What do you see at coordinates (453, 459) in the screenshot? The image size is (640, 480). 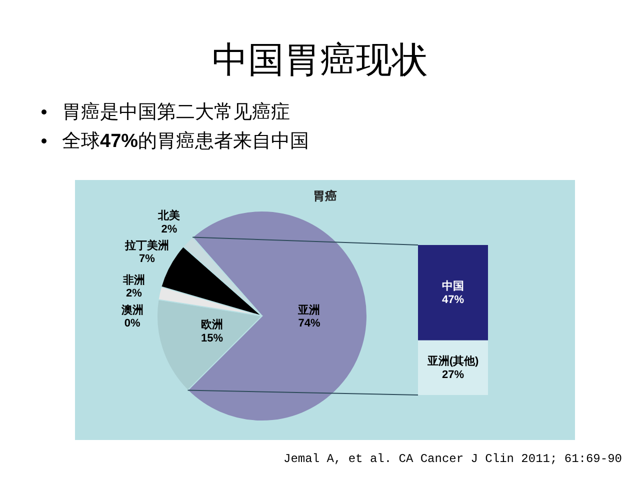 I see `text: Jemal A, et al. CA Cancer J Clin 2011; 61:69-90` at bounding box center [453, 459].